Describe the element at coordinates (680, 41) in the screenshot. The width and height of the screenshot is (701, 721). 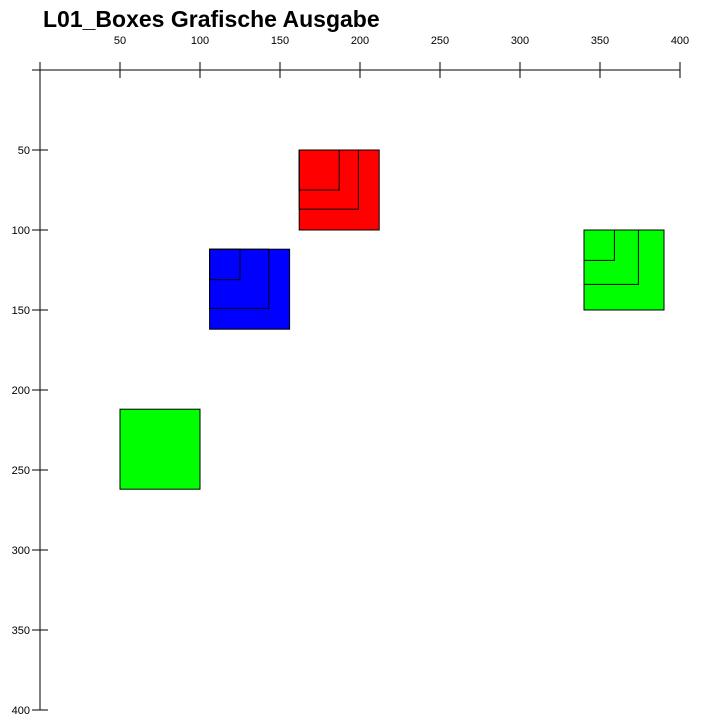
I see `x-tick-label: 400` at that location.